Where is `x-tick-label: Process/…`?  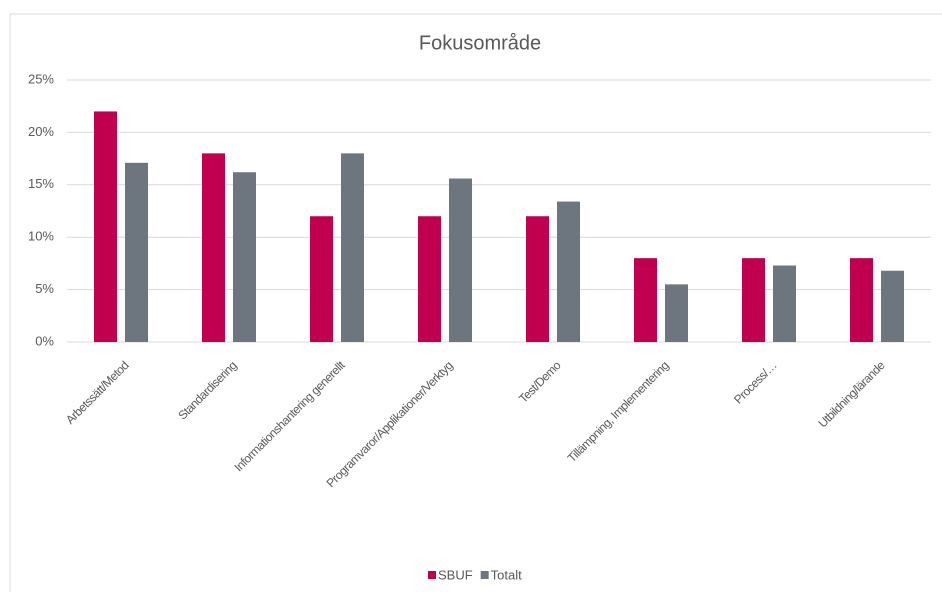 x-tick-label: Process/… is located at coordinates (755, 382).